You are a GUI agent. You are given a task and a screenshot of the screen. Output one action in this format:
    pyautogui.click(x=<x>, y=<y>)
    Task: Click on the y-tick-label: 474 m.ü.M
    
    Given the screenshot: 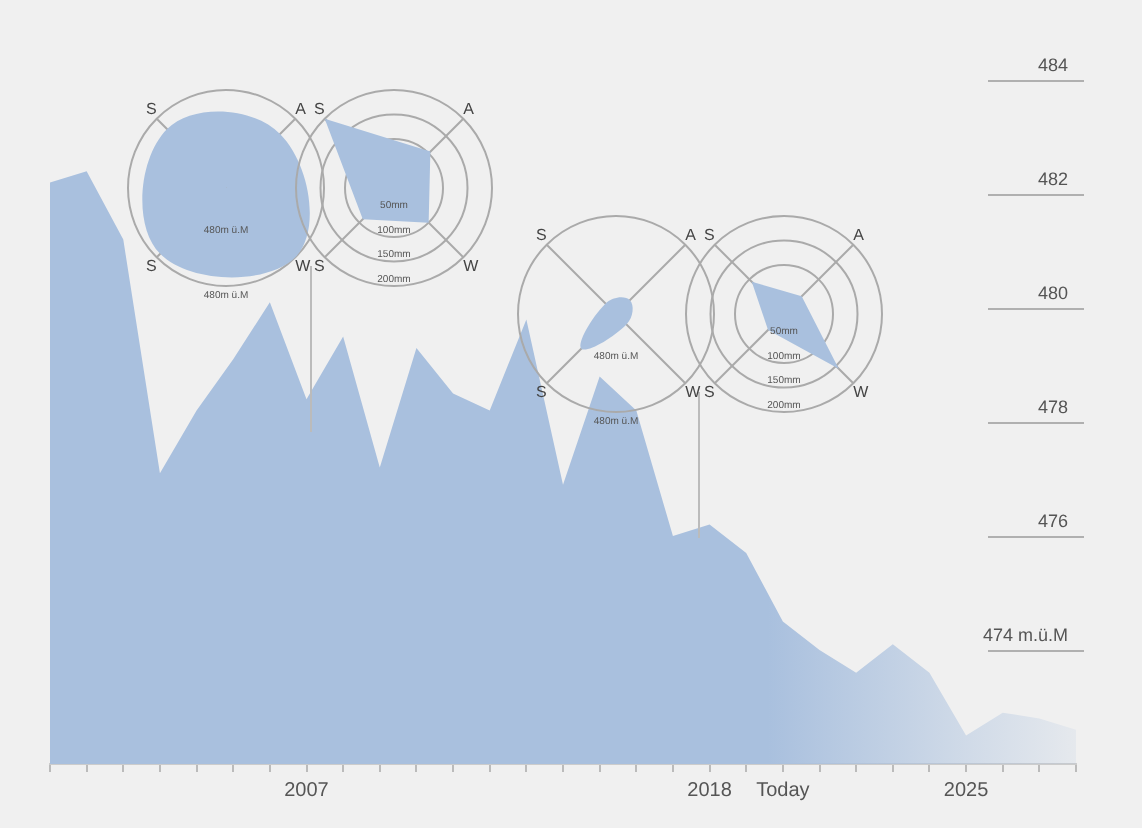 What is the action you would take?
    pyautogui.click(x=1025, y=634)
    